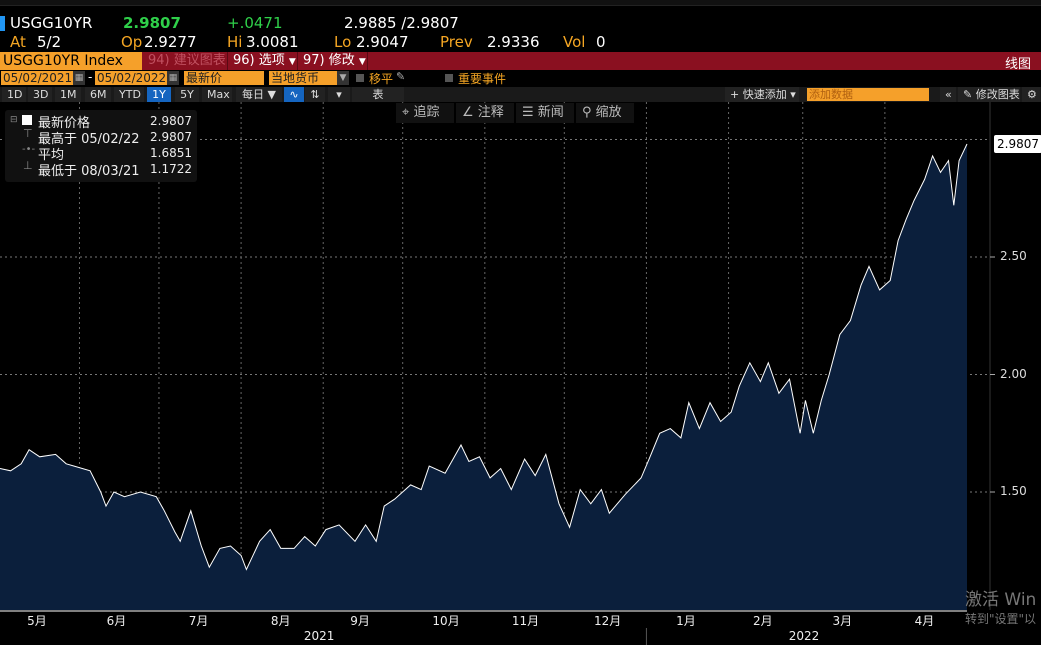 Image resolution: width=1041 pixels, height=645 pixels. I want to click on edit-chart-label: 修改图表, so click(997, 94).